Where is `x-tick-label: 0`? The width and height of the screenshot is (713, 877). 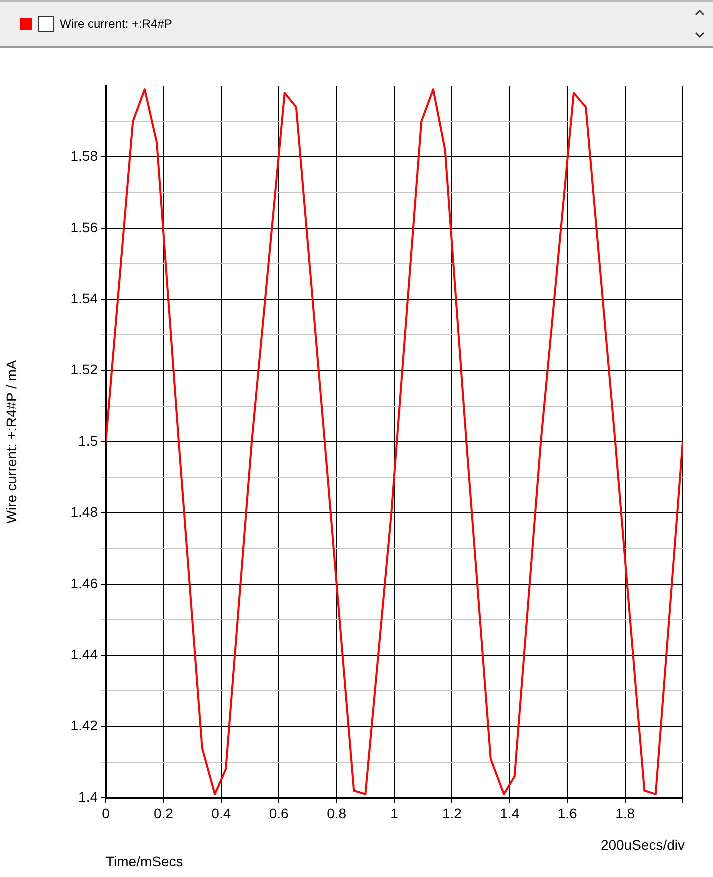 x-tick-label: 0 is located at coordinates (106, 813).